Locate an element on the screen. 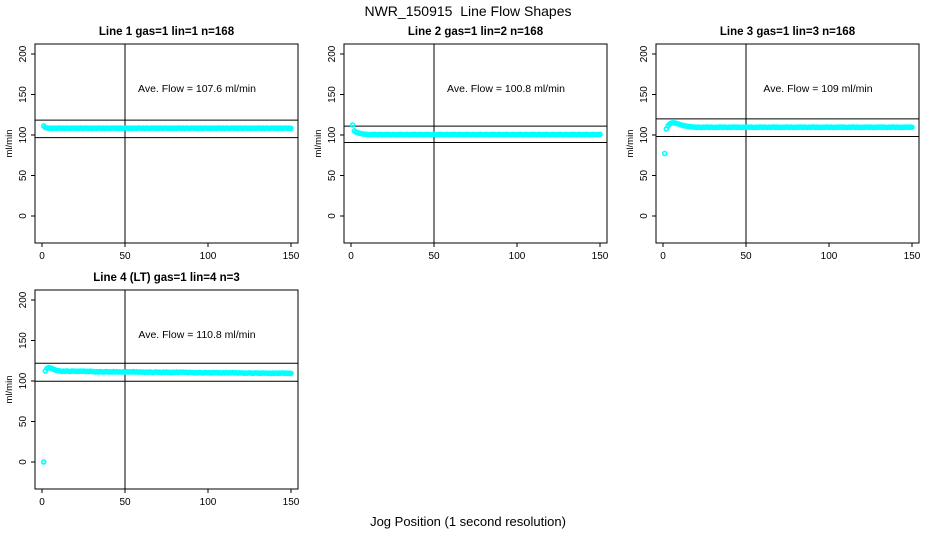  panel-title: Line 4 (LT) gas=1 lin=4 n=3 is located at coordinates (166, 278).